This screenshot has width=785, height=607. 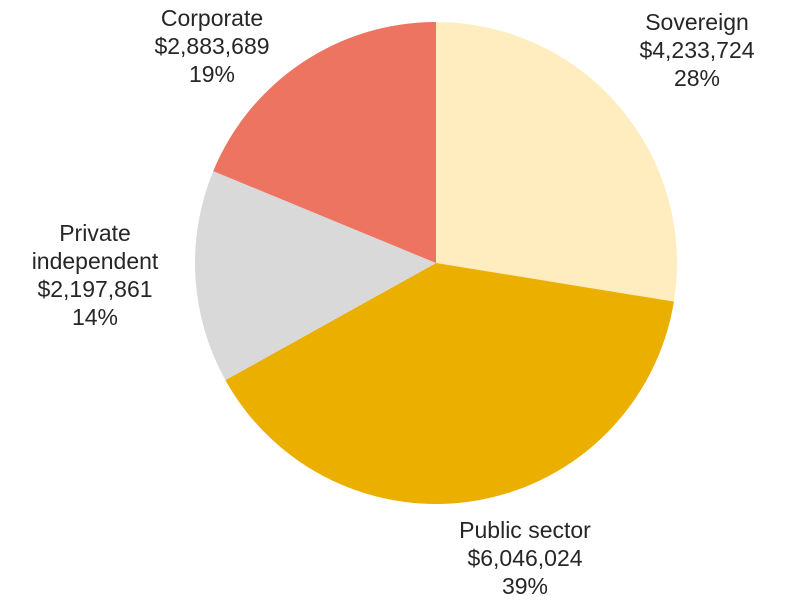 I want to click on slice-value-label: $6,046,024, so click(x=524, y=558).